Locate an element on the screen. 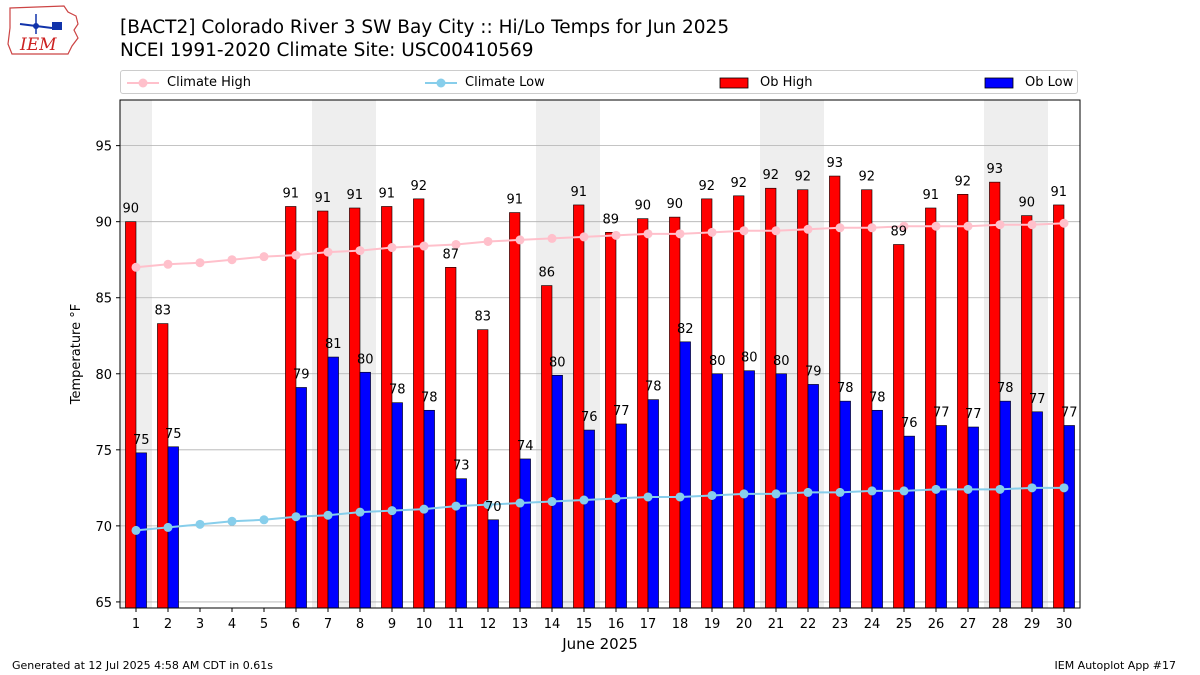 This screenshot has width=1200, height=675. x-tick-label: 10 is located at coordinates (424, 624).